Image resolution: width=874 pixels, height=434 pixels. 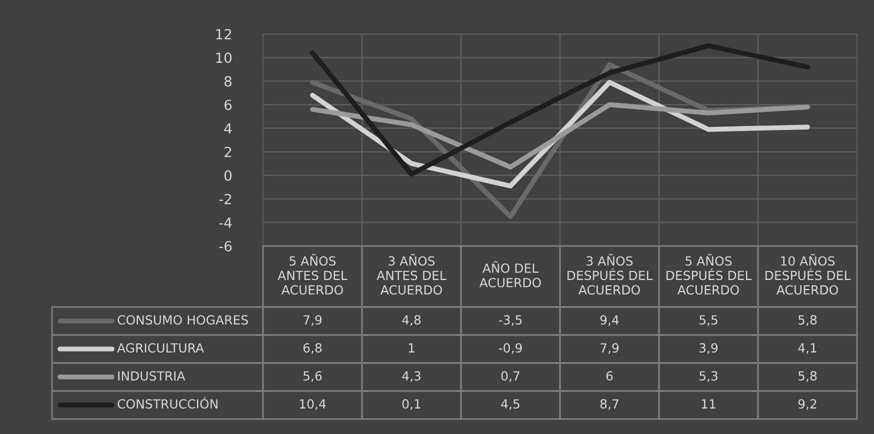 I want to click on y-tick-label: -6, so click(x=225, y=246).